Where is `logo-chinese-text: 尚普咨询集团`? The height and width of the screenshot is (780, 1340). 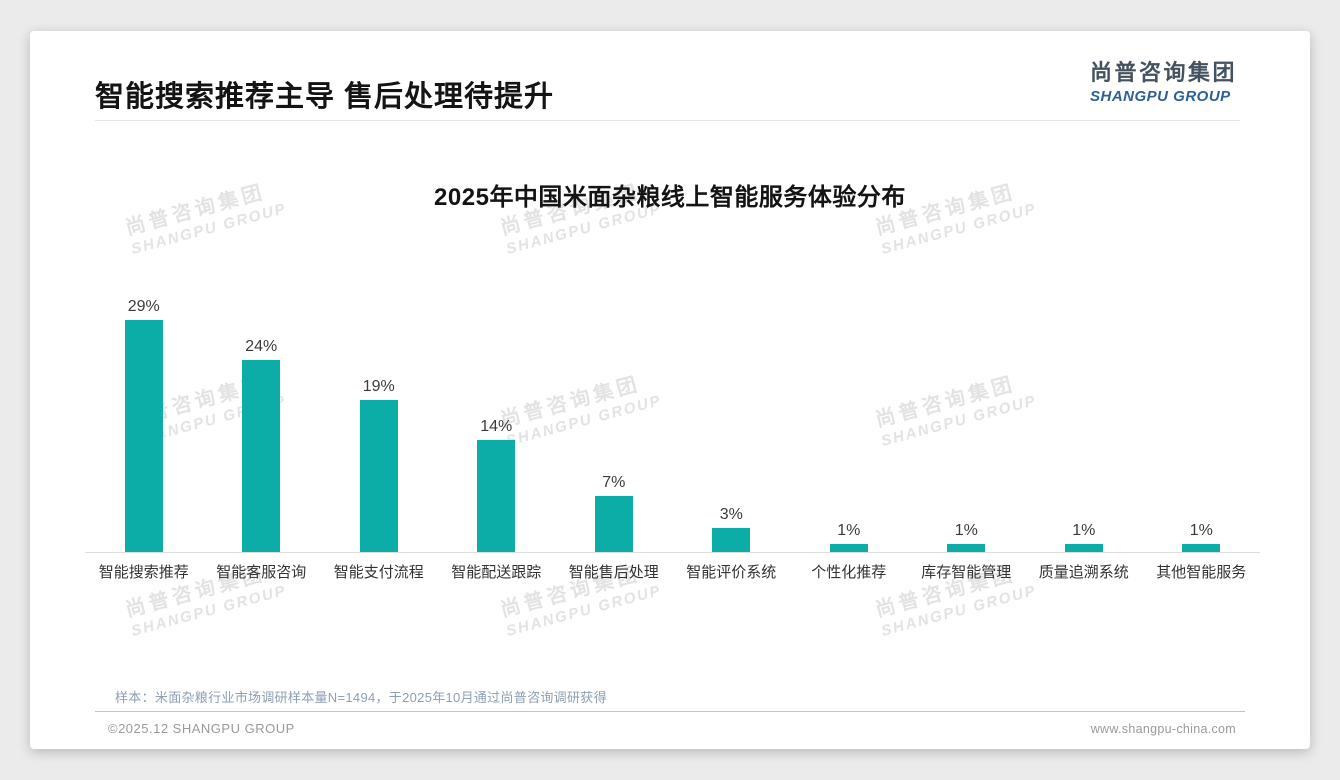 logo-chinese-text: 尚普咨询集团 is located at coordinates (1164, 72).